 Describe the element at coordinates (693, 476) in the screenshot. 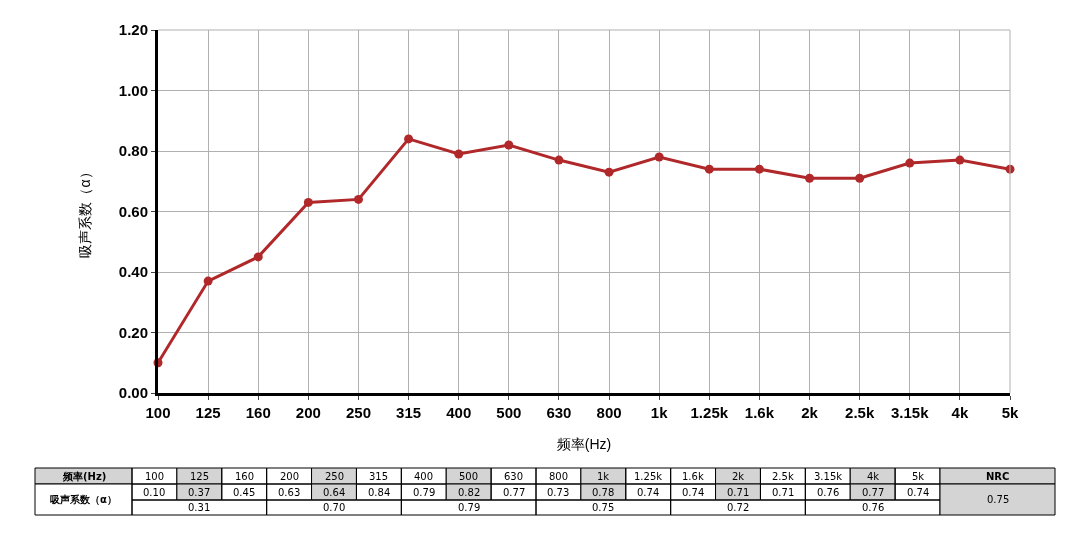

I see `category-label: 1.6k` at that location.